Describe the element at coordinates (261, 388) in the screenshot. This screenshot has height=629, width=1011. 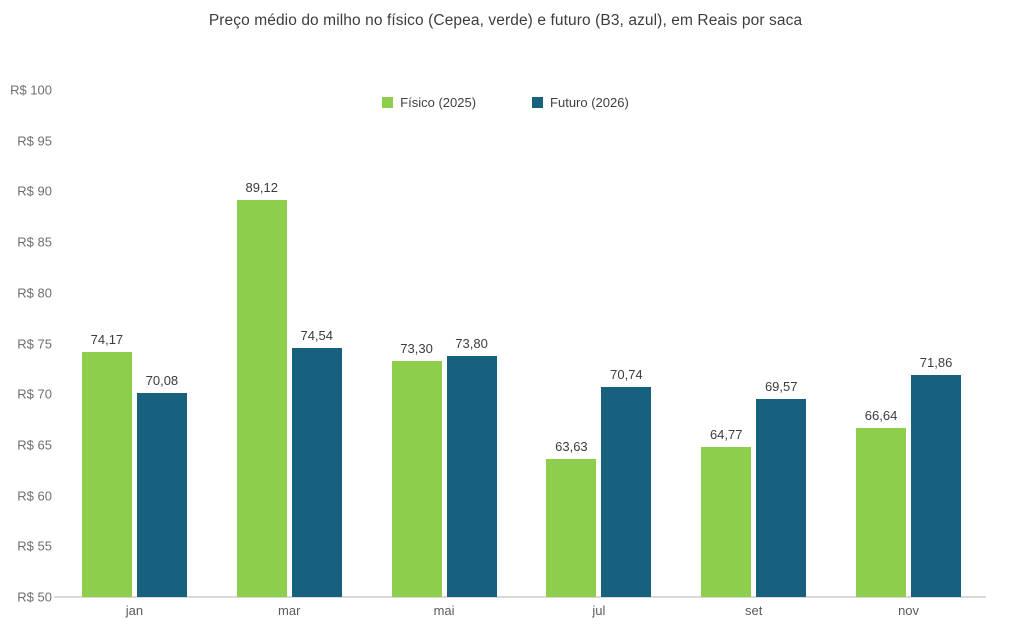
I see `bar-fisico: 89,12` at that location.